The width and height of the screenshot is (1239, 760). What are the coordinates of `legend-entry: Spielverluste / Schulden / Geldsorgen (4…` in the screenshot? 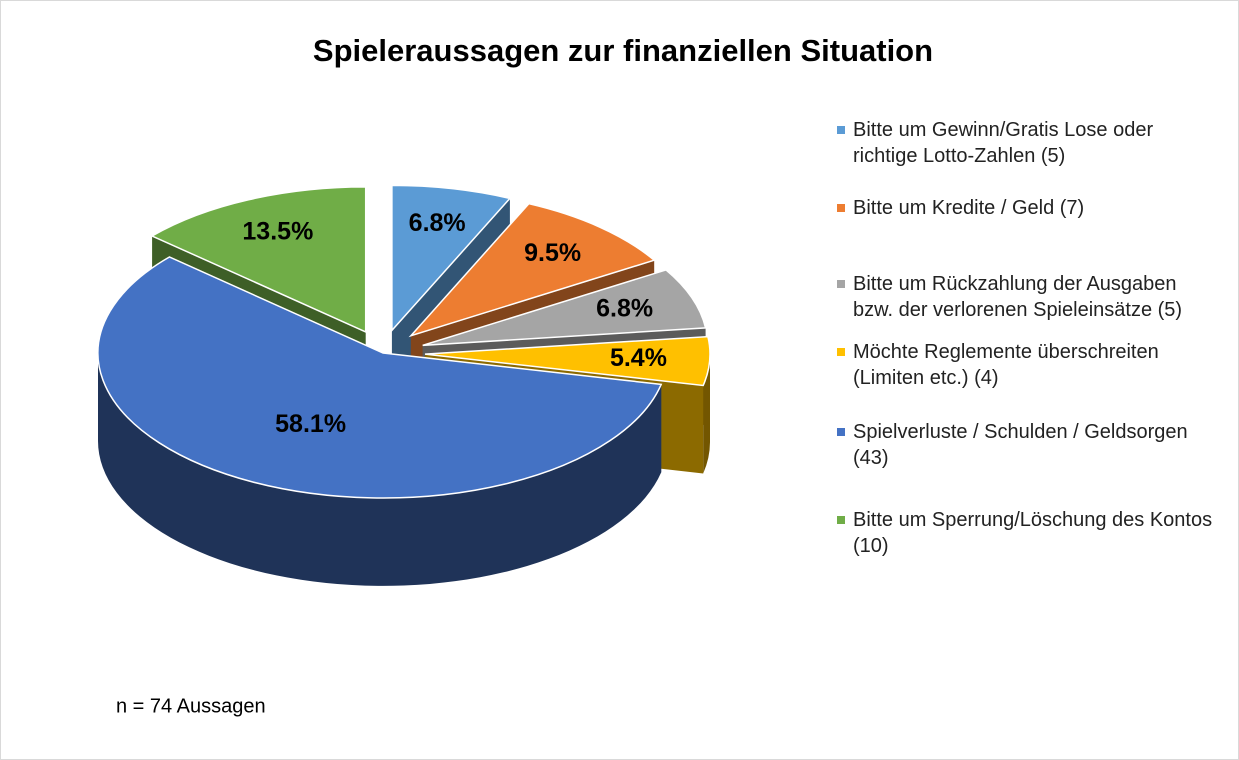 It's located at (1025, 445).